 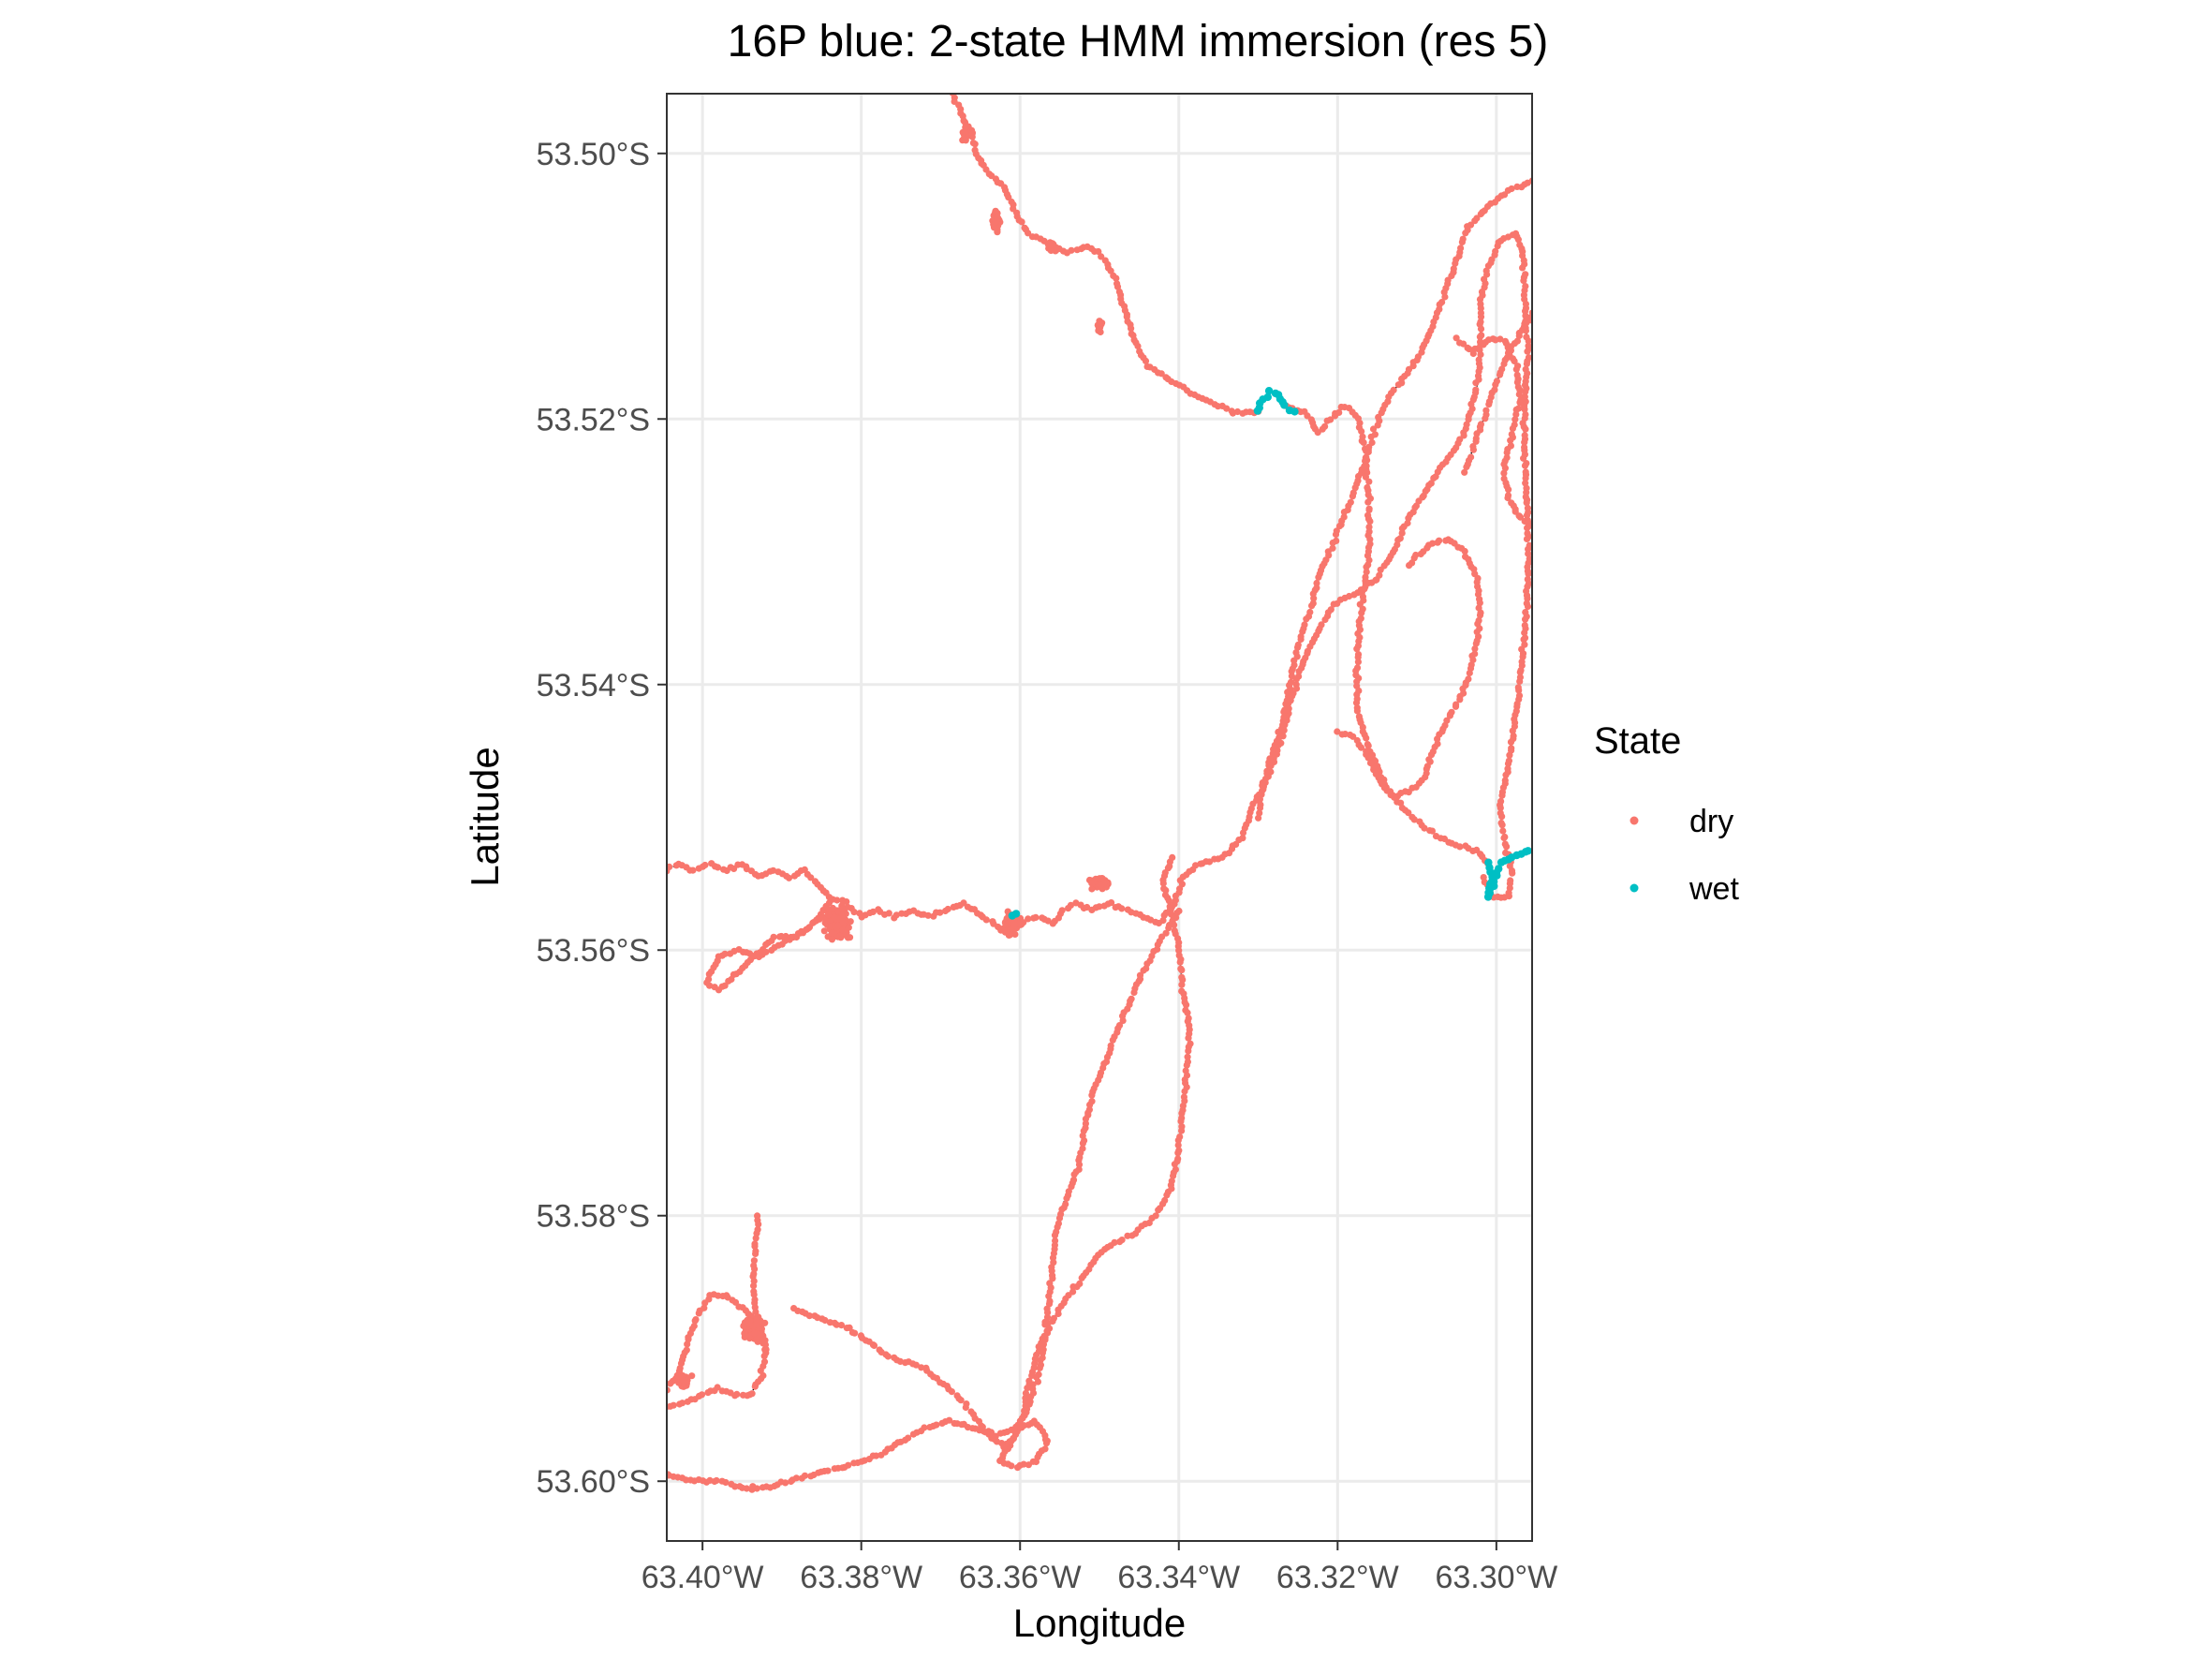 What do you see at coordinates (1178, 1578) in the screenshot?
I see `x-tick-label: 63.34°W` at bounding box center [1178, 1578].